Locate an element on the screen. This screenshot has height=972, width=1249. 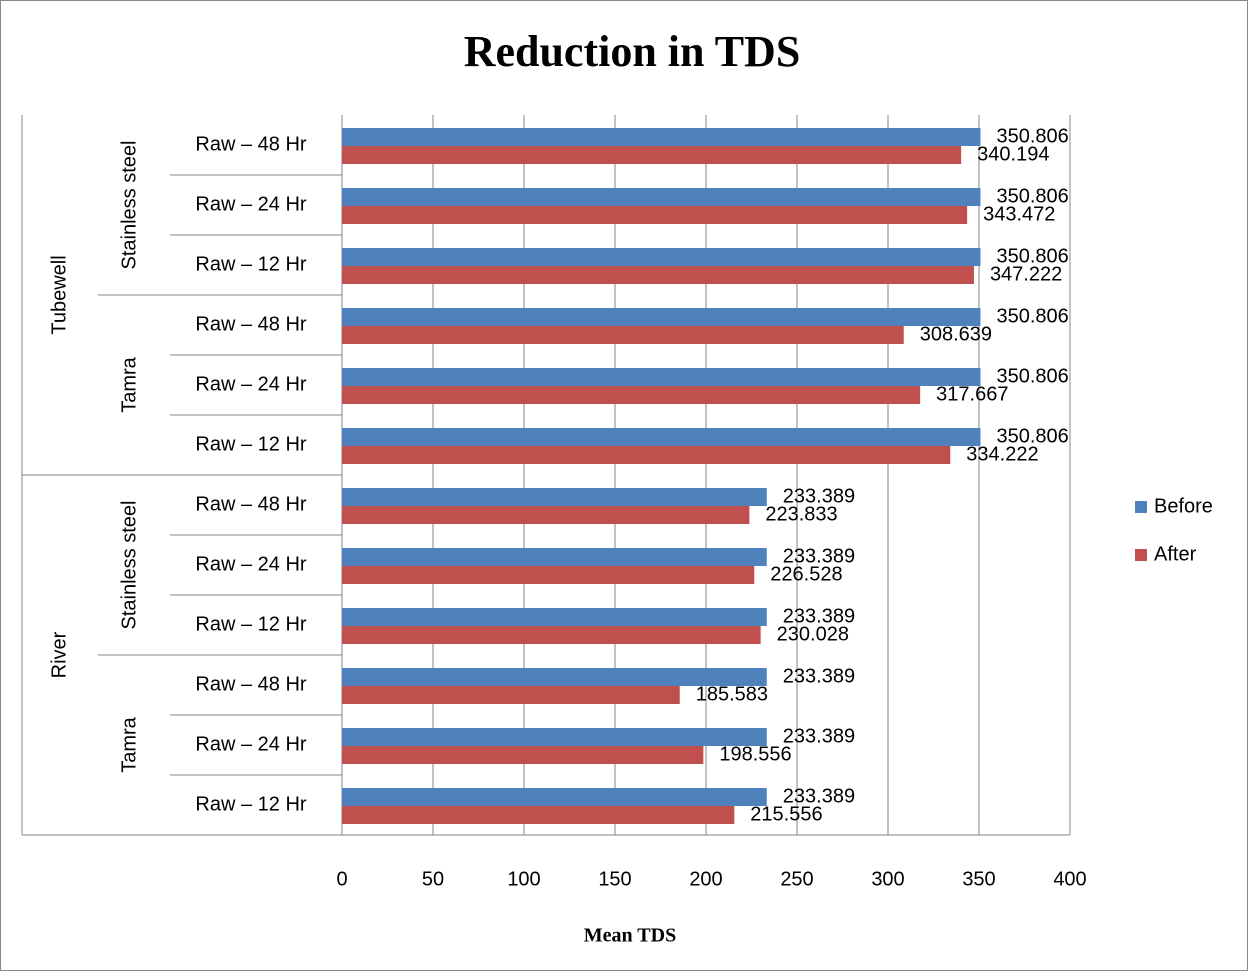
supergroup-label: Tubewell is located at coordinates (59, 294).